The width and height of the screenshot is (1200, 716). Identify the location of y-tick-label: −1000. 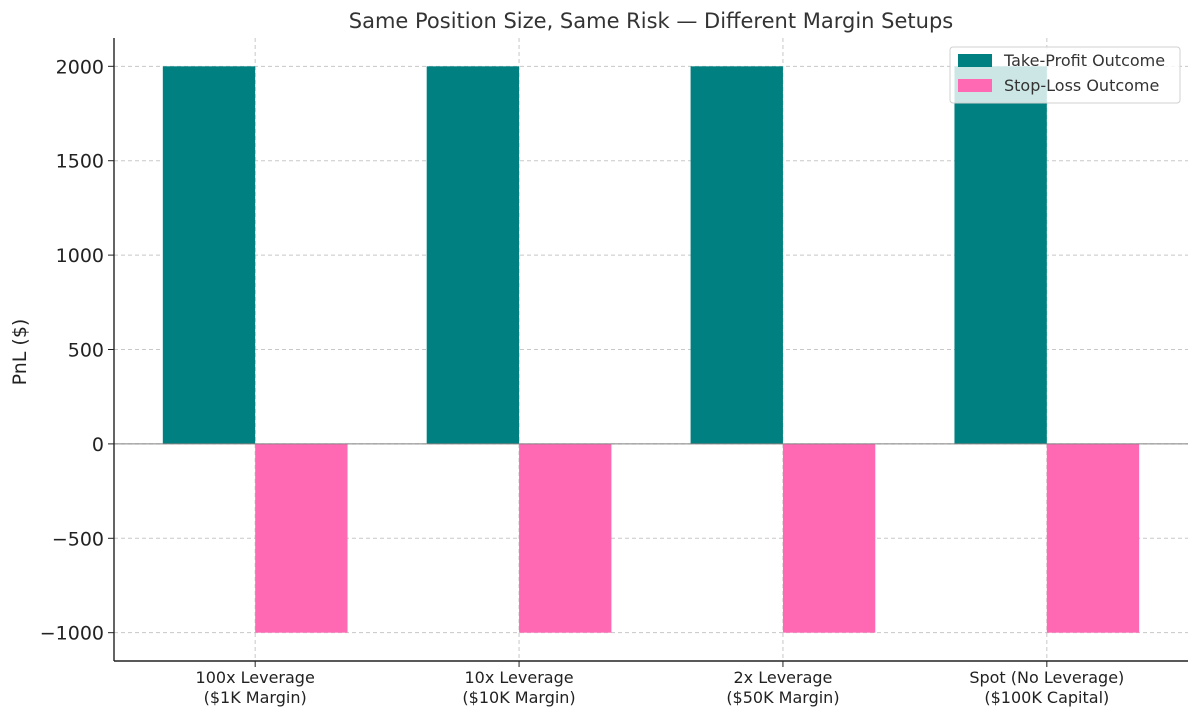
(72, 634).